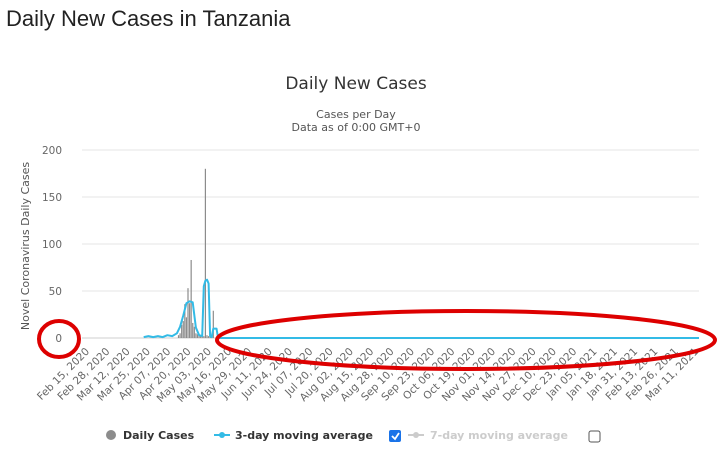 The image size is (717, 464). What do you see at coordinates (395, 436) in the screenshot?
I see `checkmark-icon` at bounding box center [395, 436].